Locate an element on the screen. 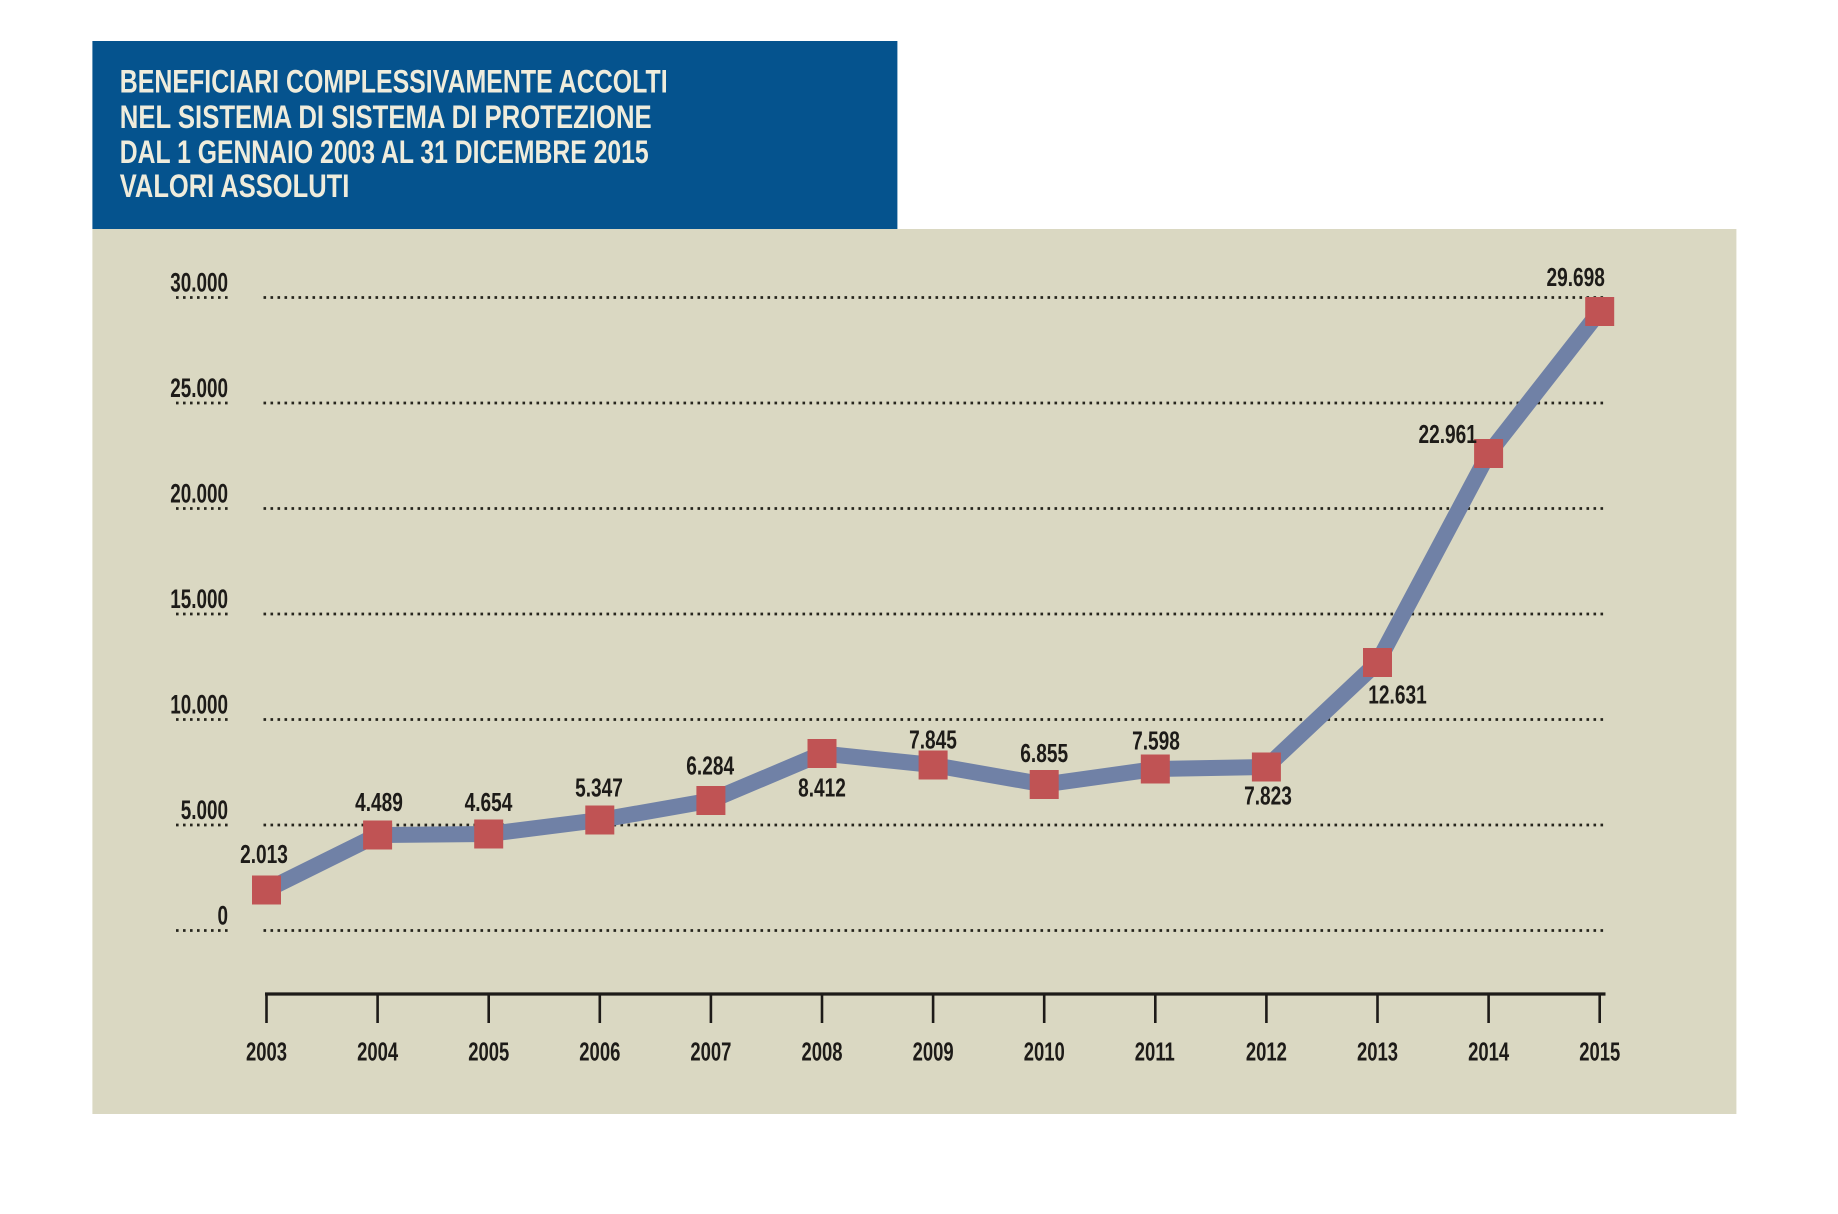  svg-text: 7.823 is located at coordinates (1268, 796).